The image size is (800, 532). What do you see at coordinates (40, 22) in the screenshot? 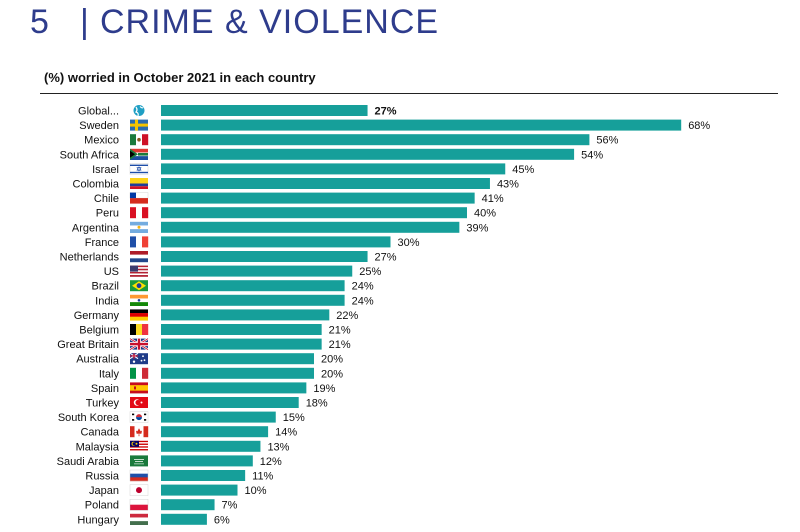
I see `section-number: 5` at bounding box center [40, 22].